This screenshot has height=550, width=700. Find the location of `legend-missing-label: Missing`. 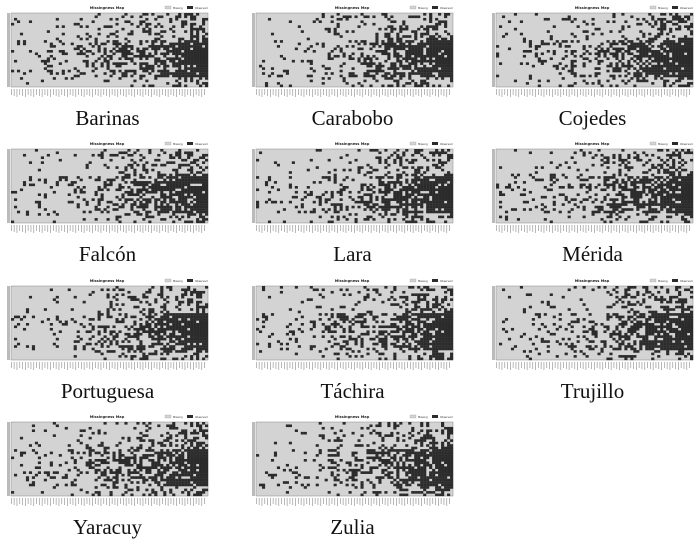

legend-missing-label: Missing is located at coordinates (423, 8).